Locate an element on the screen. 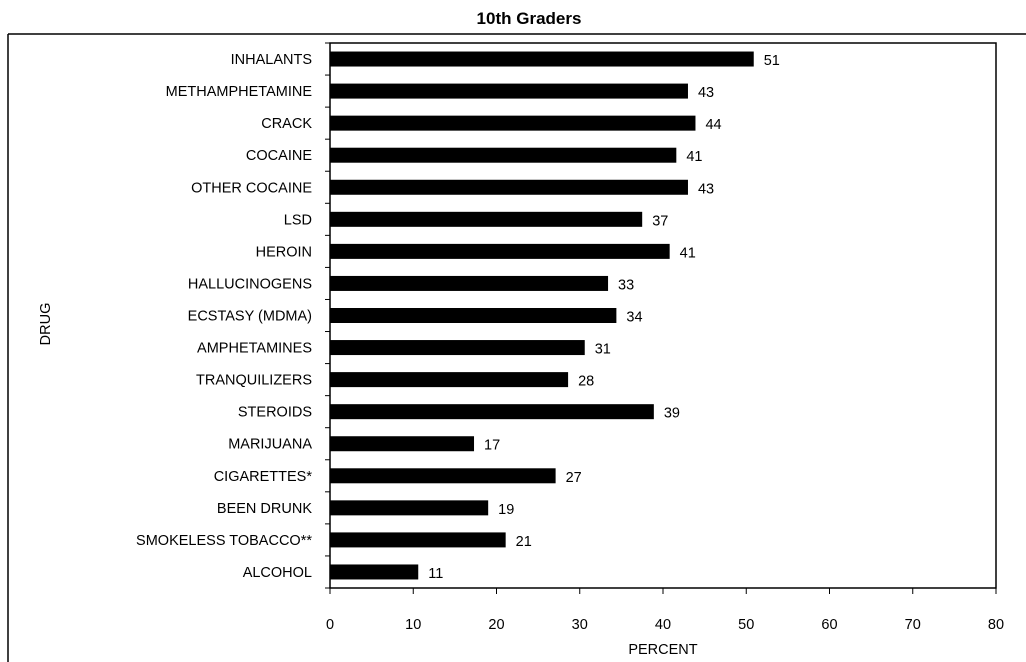 This screenshot has height=662, width=1026. category-label: STEROIDS is located at coordinates (275, 413).